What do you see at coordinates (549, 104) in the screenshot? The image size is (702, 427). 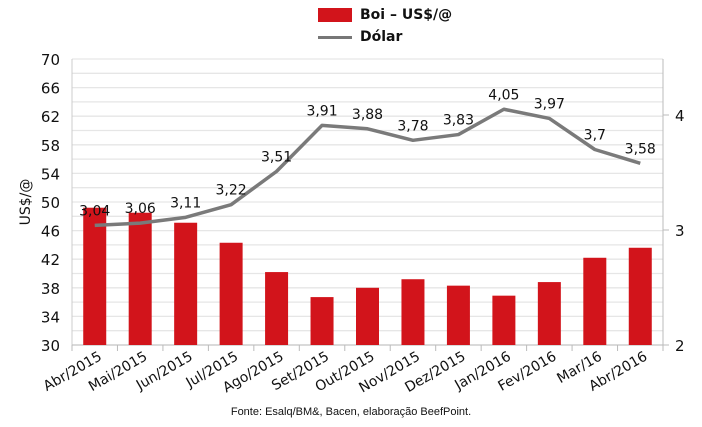 I see `data-label-dolar: 3,97` at bounding box center [549, 104].